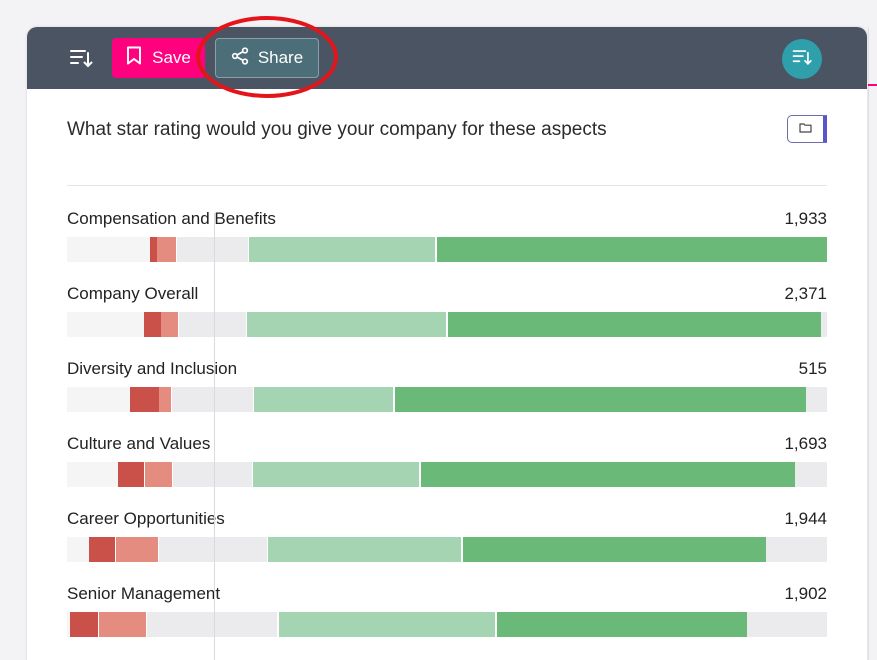 The image size is (877, 660). Describe the element at coordinates (171, 57) in the screenshot. I see `save-label: Save` at that location.